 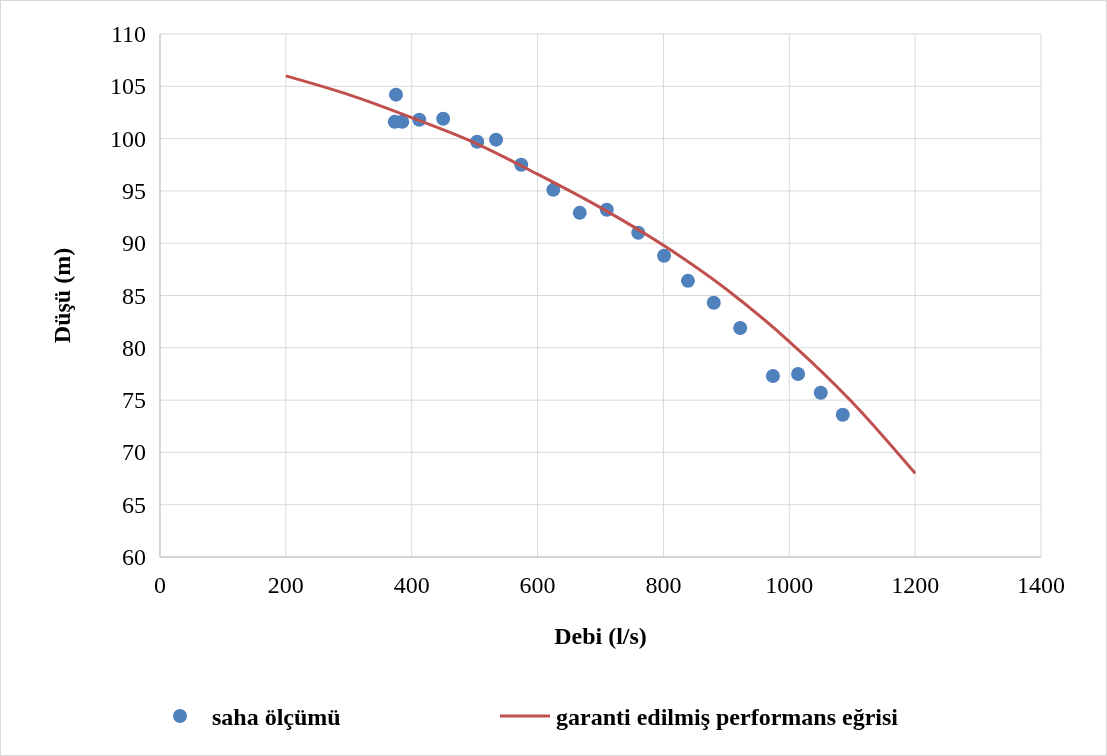 What do you see at coordinates (134, 295) in the screenshot?
I see `y-tick-label: 85` at bounding box center [134, 295].